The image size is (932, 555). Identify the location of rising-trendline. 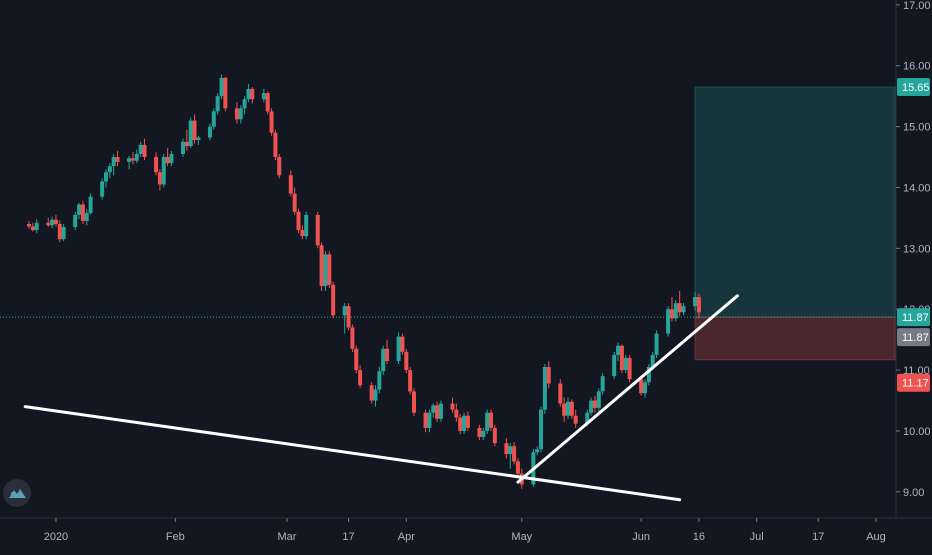
(627, 389).